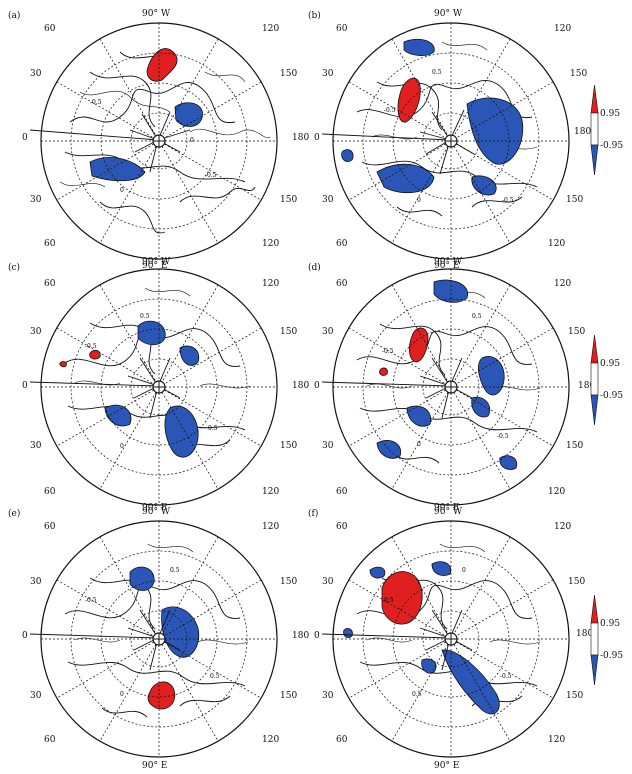 The height and width of the screenshot is (774, 632). What do you see at coordinates (445, 387) in the screenshot?
I see `polar-map-d: -0.5 0.5 0 -0.5` at bounding box center [445, 387].